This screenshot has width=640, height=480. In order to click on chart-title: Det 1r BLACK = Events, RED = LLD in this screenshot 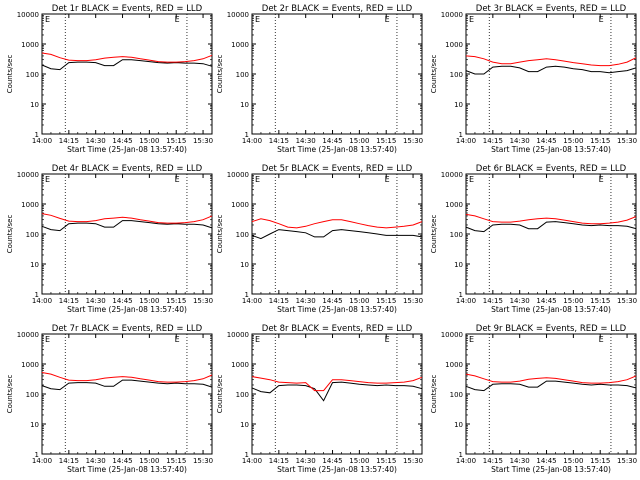, I will do `click(127, 9)`.